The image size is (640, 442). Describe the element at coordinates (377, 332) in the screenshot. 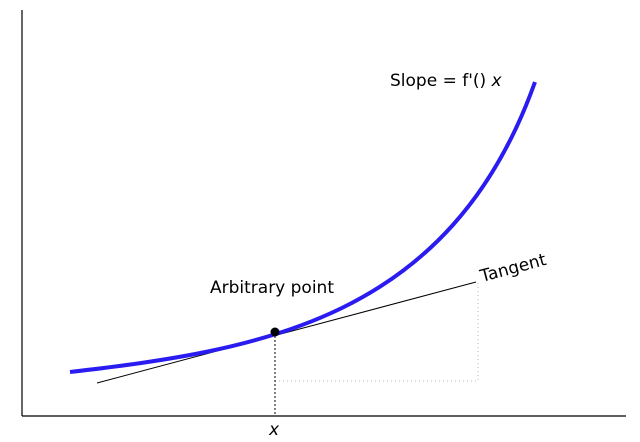

I see `slope-guide` at that location.